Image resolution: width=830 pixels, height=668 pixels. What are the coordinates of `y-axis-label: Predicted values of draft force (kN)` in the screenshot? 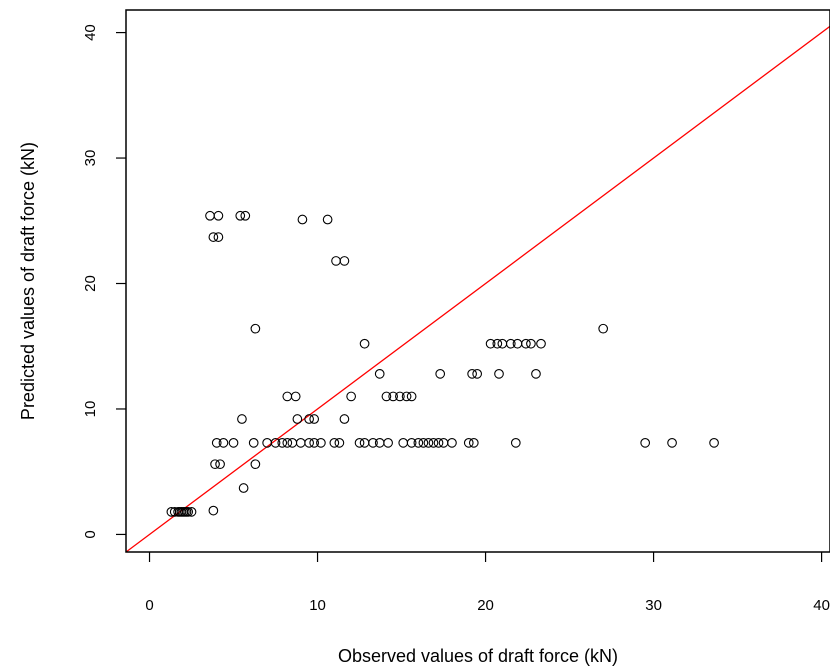 It's located at (28, 281).